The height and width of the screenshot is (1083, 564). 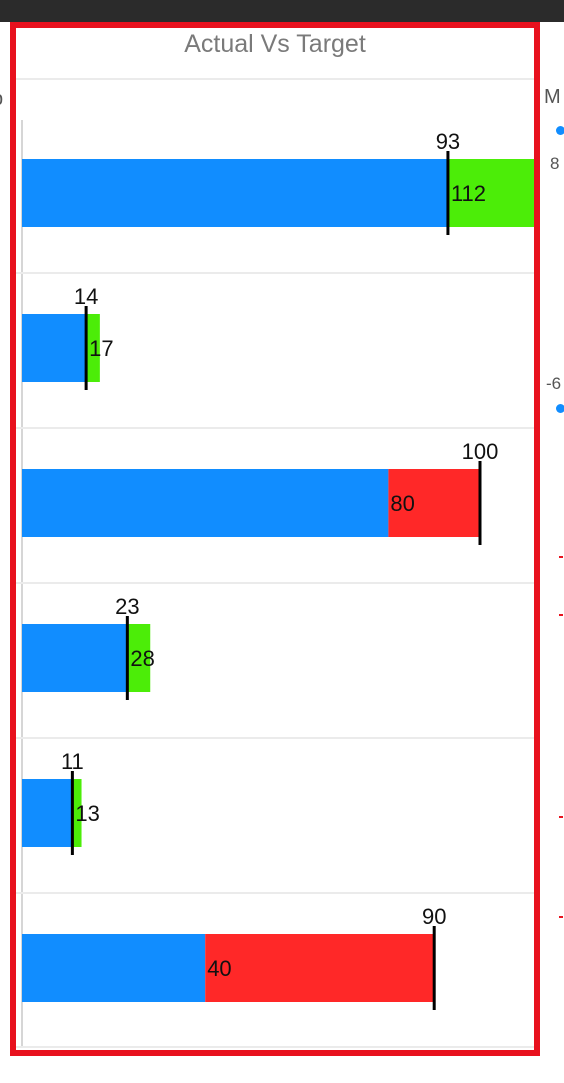 I want to click on target-value-label: 14, so click(x=86, y=296).